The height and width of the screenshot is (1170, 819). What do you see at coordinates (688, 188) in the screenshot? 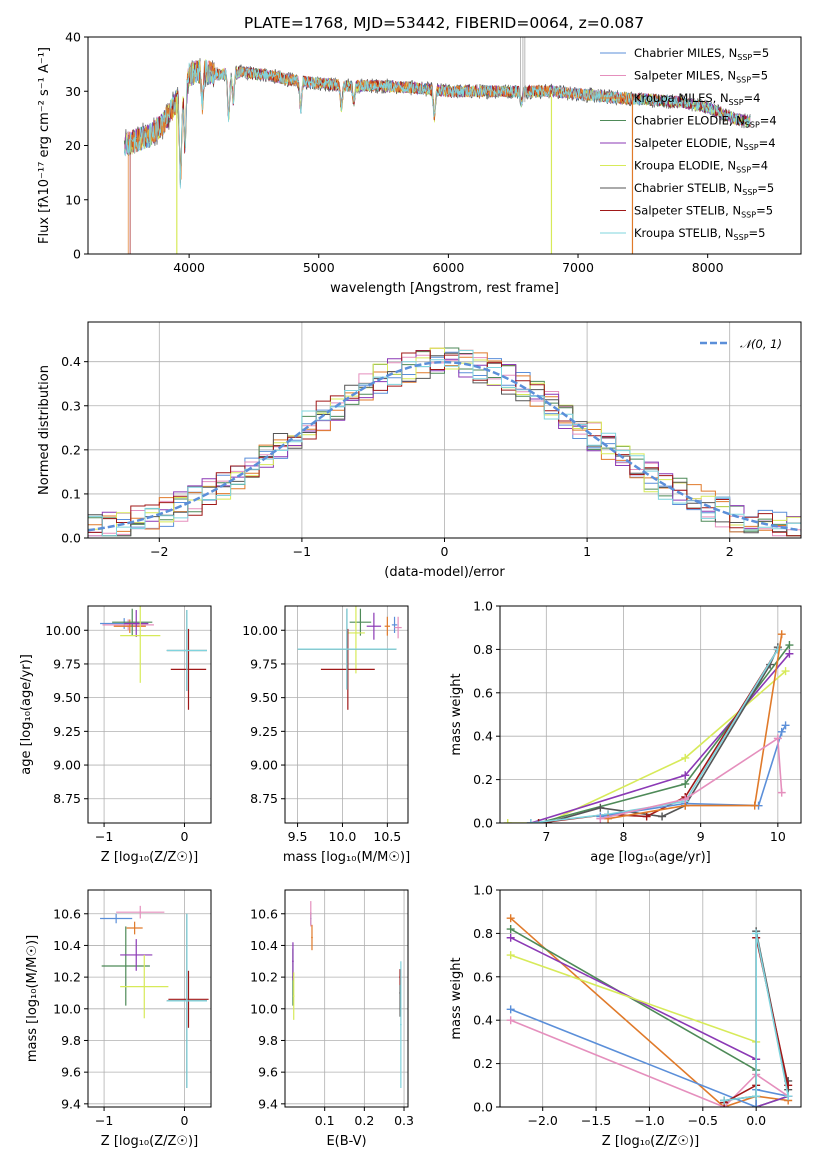
I see `legend-name: Chabrier STELIB, N` at bounding box center [688, 188].